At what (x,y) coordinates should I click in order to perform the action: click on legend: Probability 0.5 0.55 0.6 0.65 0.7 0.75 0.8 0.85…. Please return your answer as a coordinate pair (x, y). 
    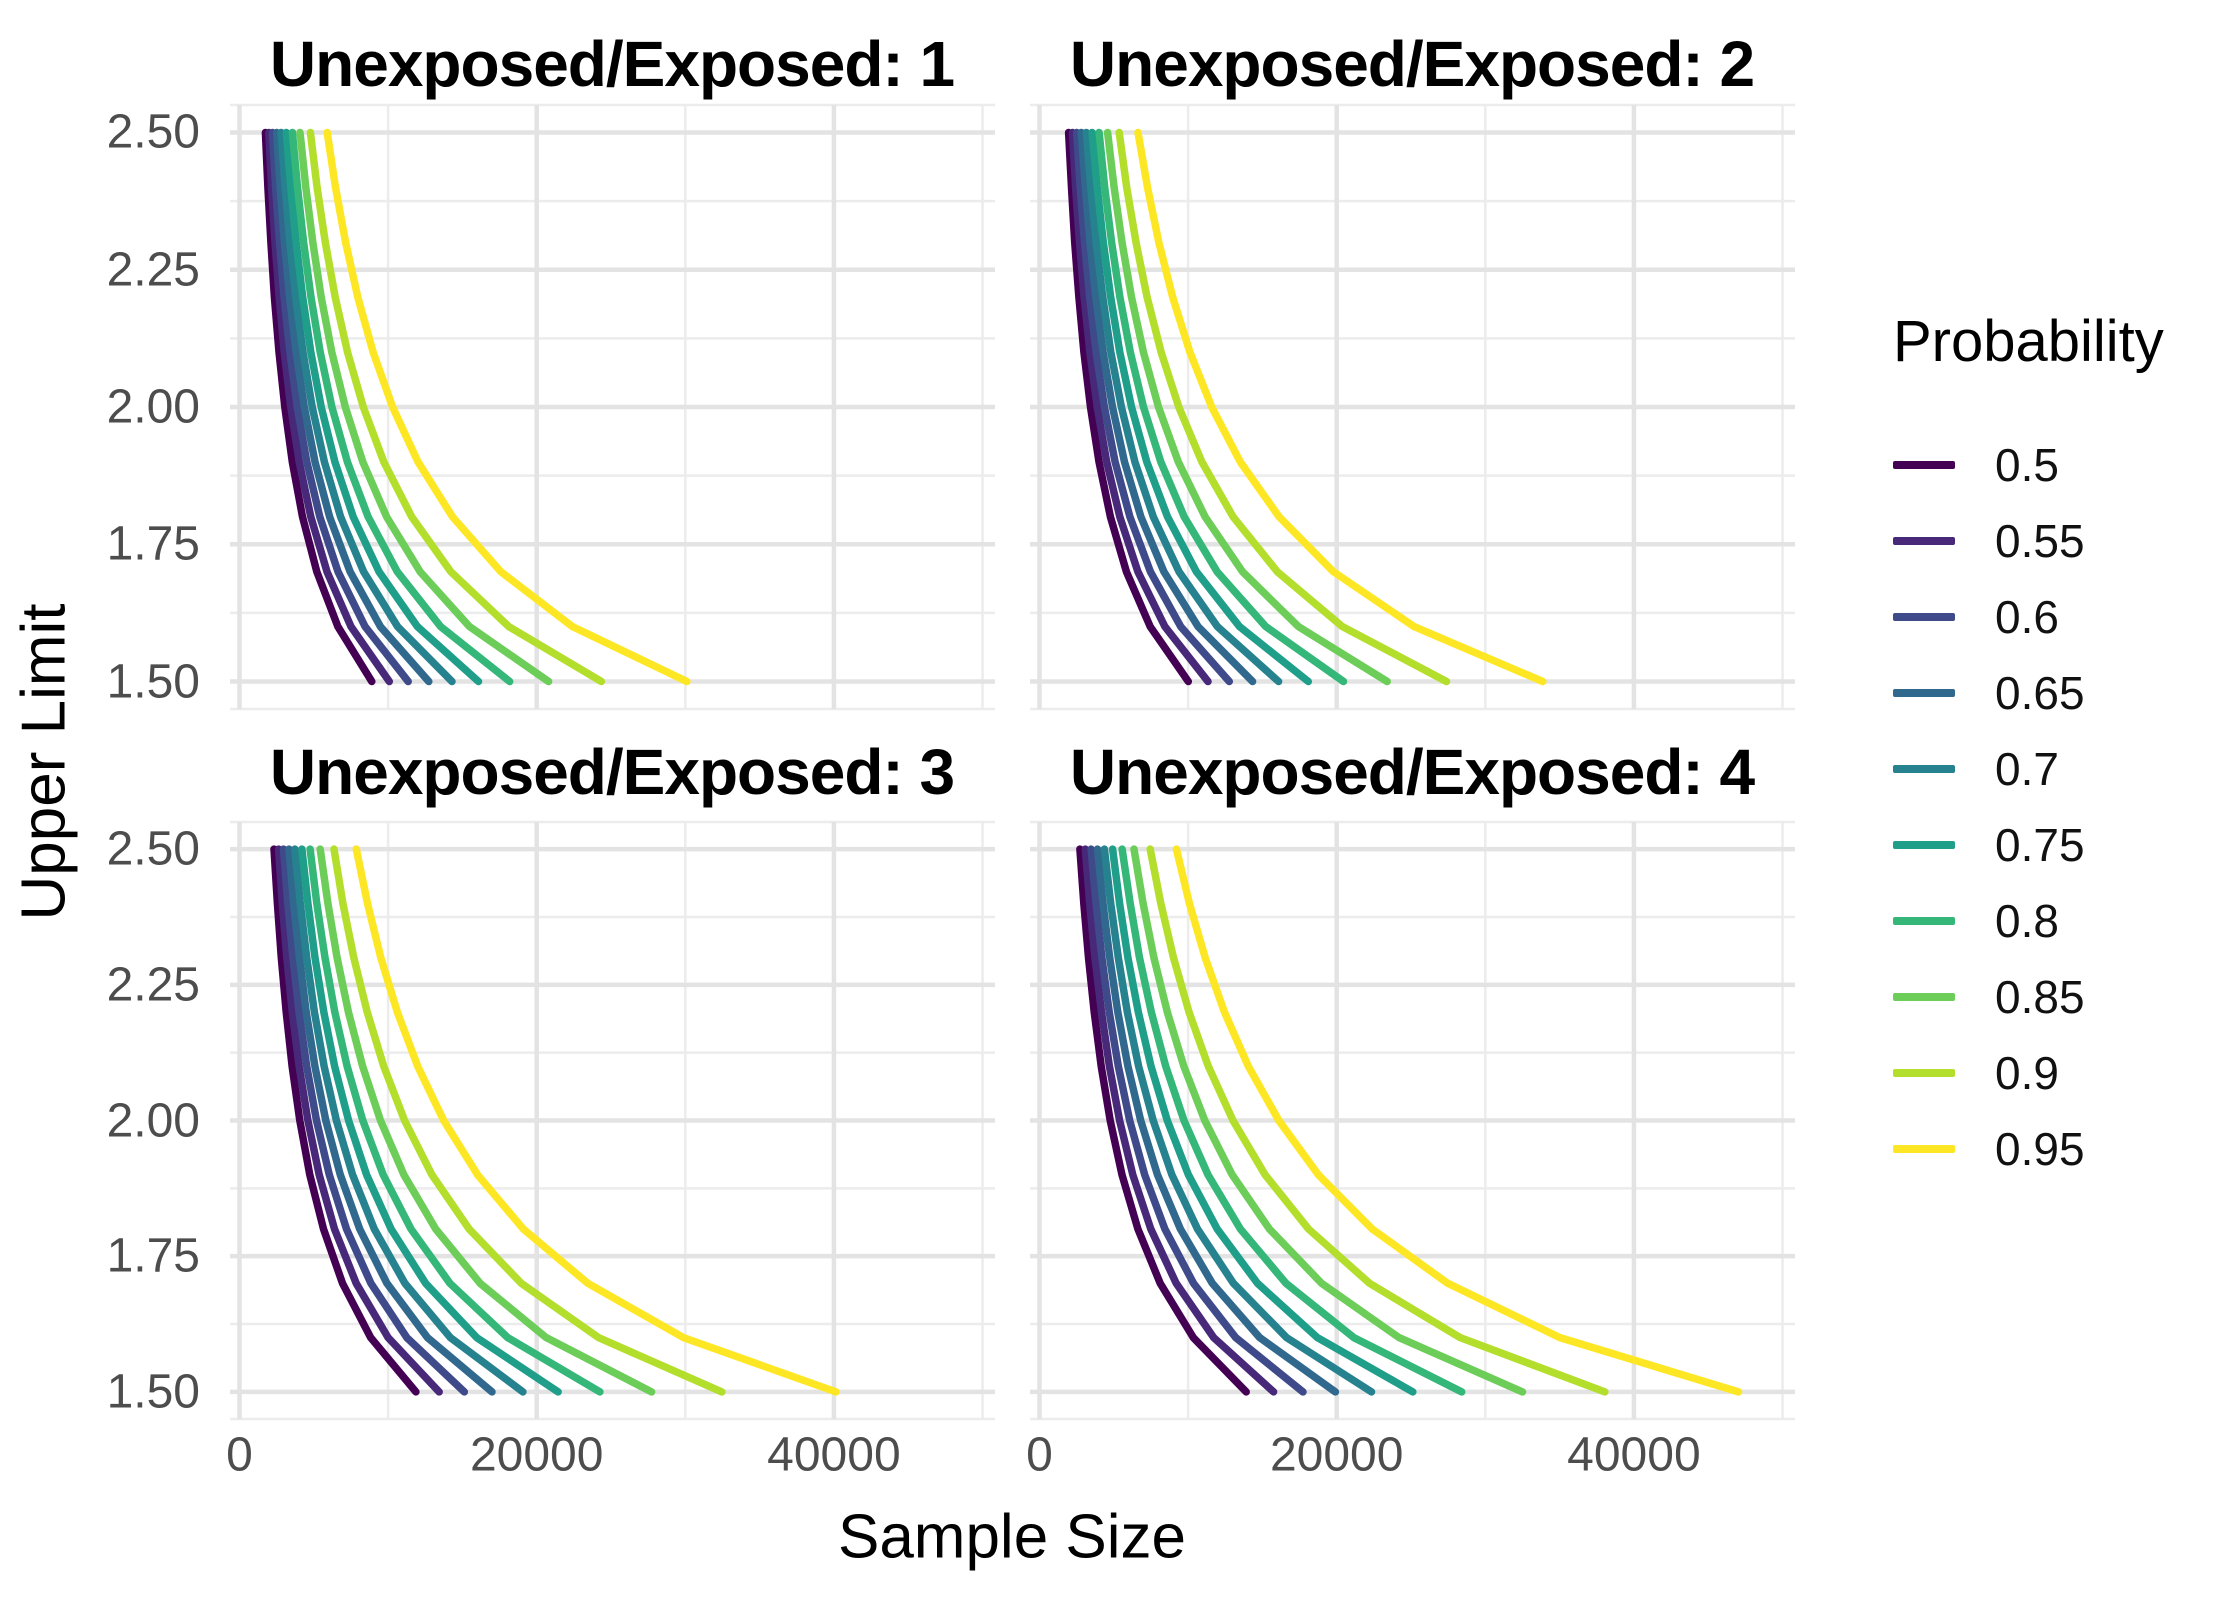
    Looking at the image, I should click on (2063, 747).